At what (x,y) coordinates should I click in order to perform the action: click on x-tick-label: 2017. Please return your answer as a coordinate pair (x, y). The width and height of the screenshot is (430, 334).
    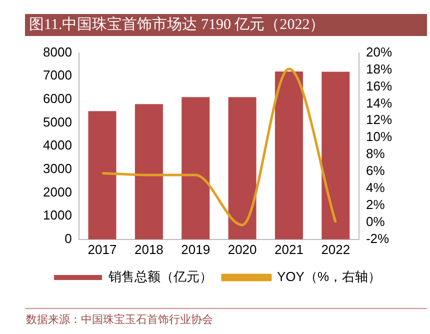
    Looking at the image, I should click on (102, 249).